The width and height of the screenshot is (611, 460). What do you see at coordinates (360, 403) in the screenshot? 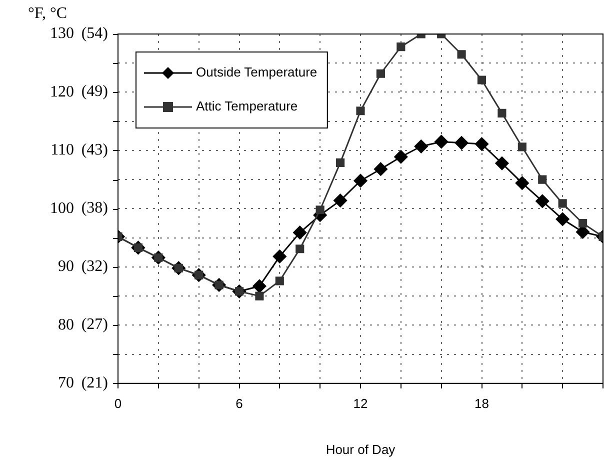
I see `x-tick-label: 12` at bounding box center [360, 403].